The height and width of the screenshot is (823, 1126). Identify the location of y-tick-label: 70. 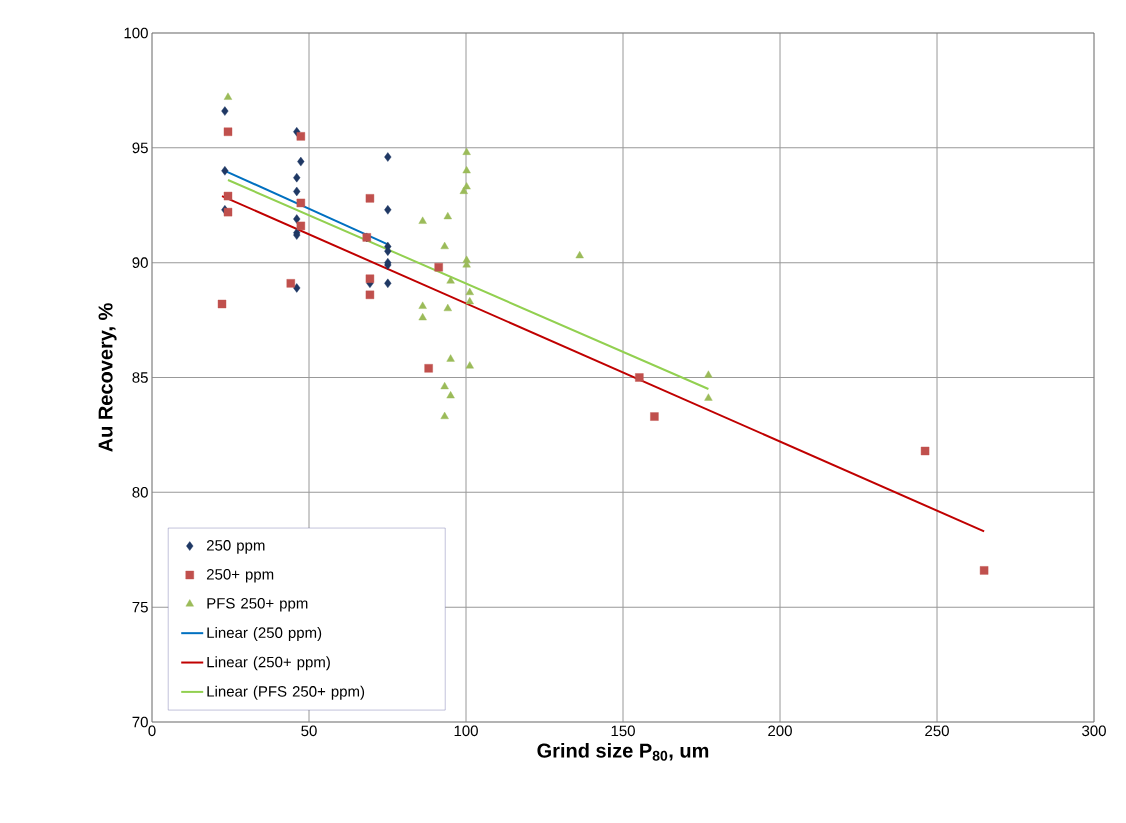
(140, 722).